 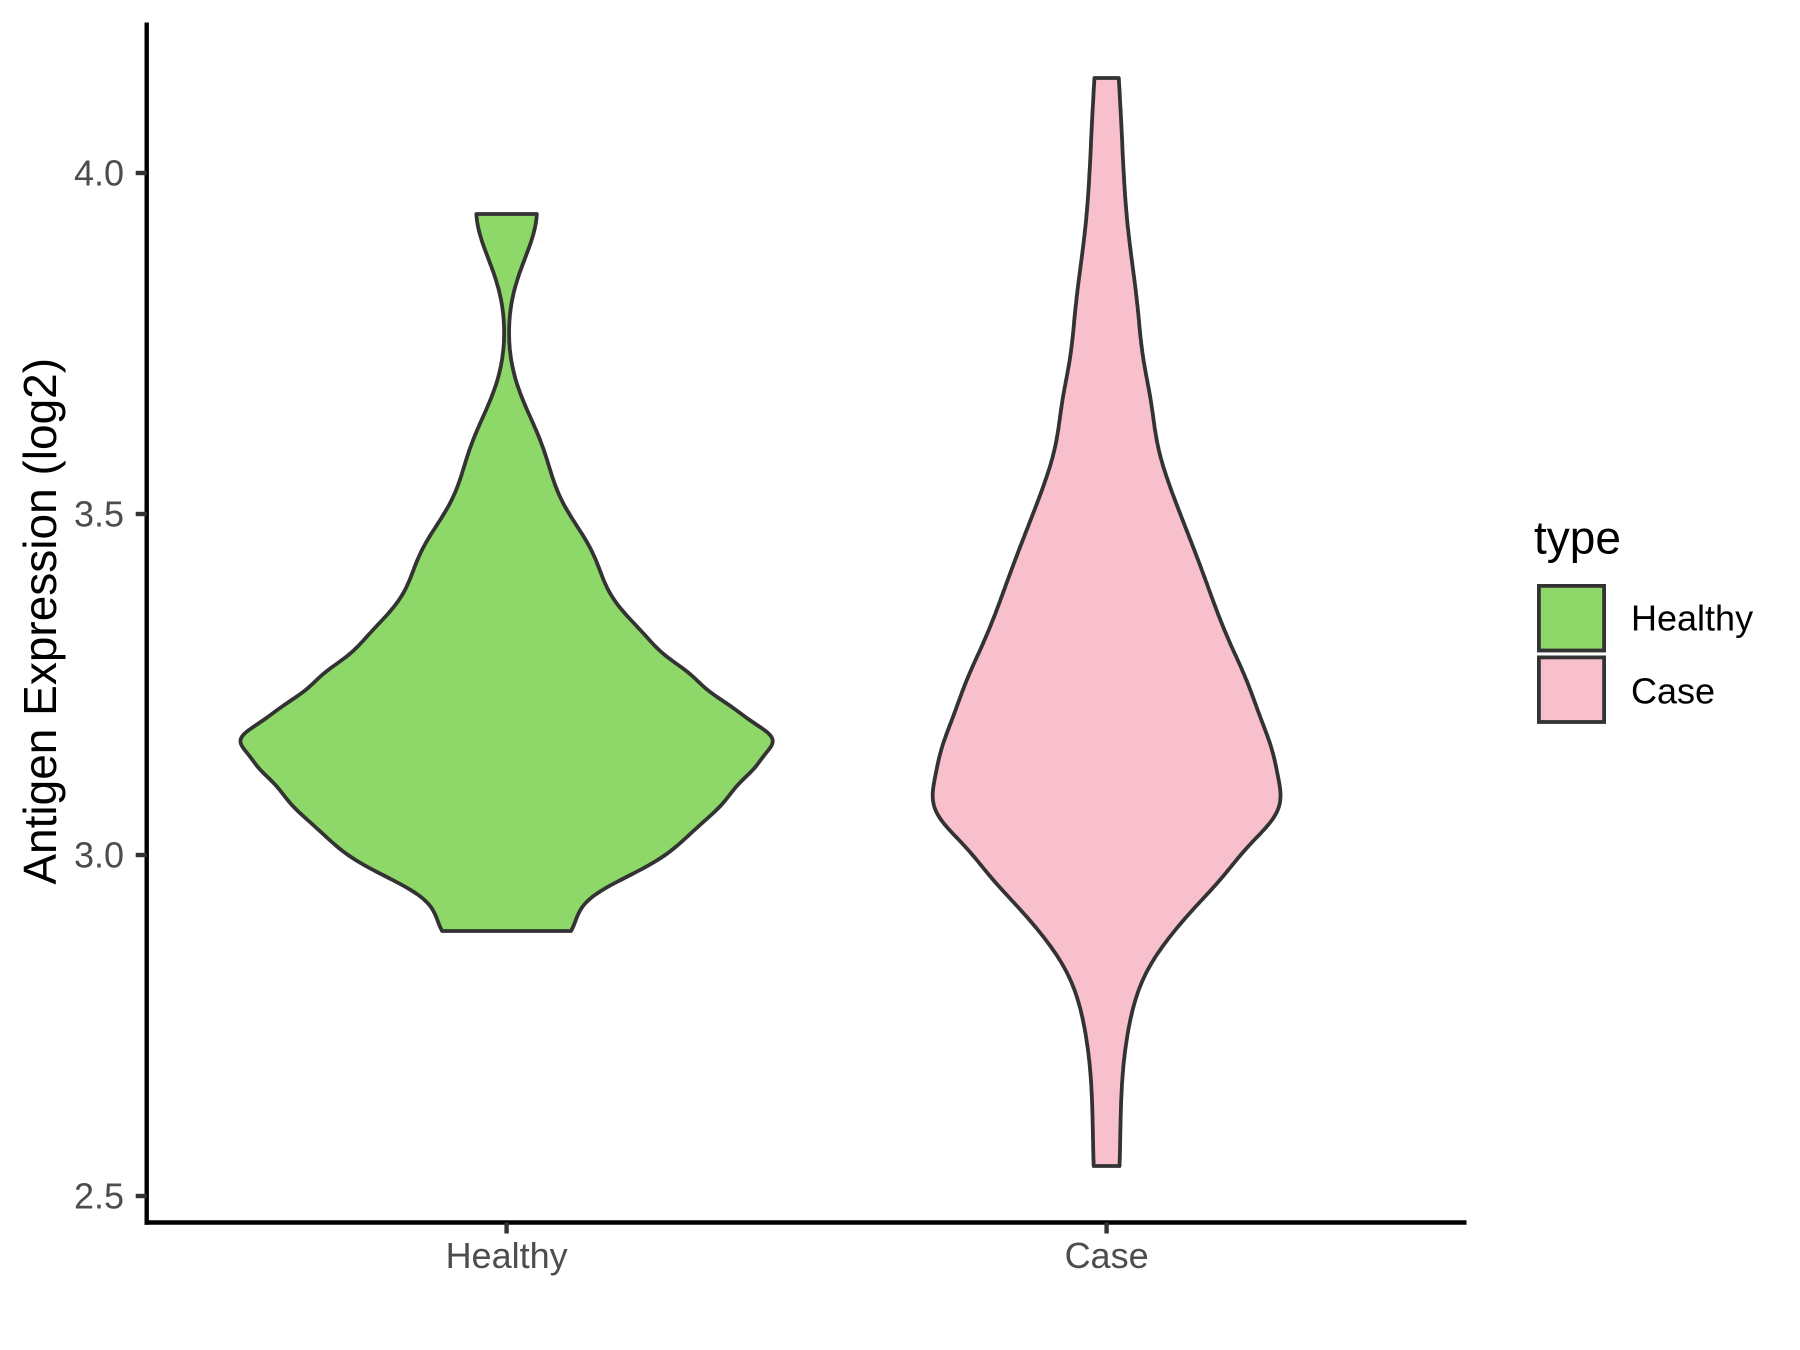 I want to click on svg-text: 3.0, so click(x=99, y=855).